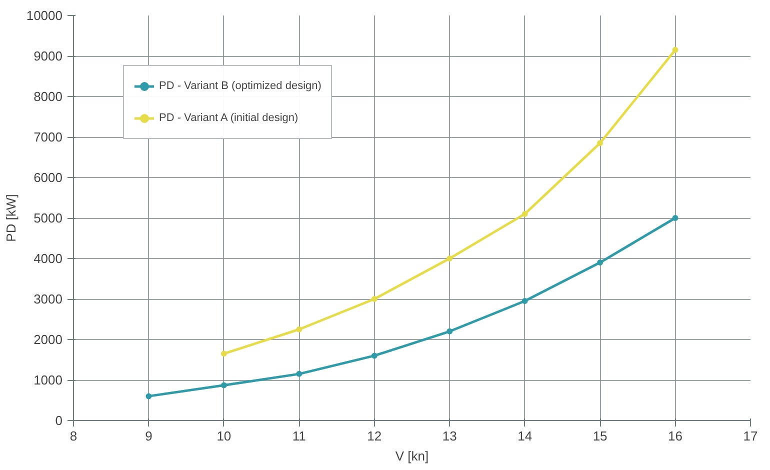 This screenshot has width=770, height=470. I want to click on legend-label: PD - Variant B (optimized design), so click(240, 86).